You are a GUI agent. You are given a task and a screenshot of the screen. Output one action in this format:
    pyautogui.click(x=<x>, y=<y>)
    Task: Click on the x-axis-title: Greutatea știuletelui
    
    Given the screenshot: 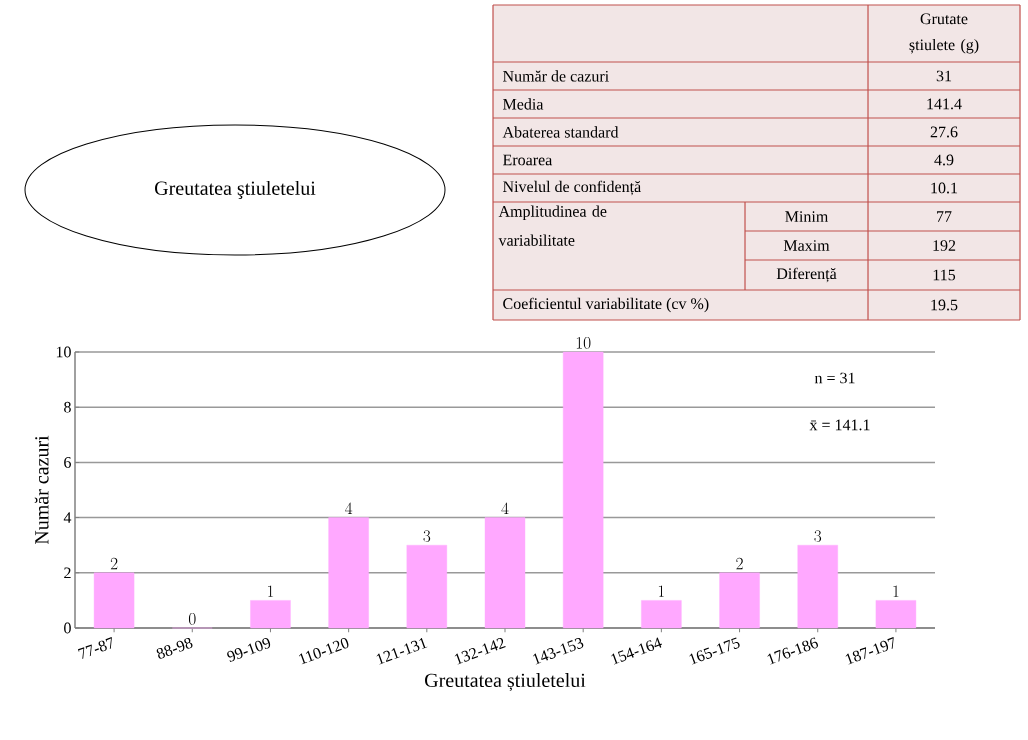 What is the action you would take?
    pyautogui.click(x=505, y=682)
    